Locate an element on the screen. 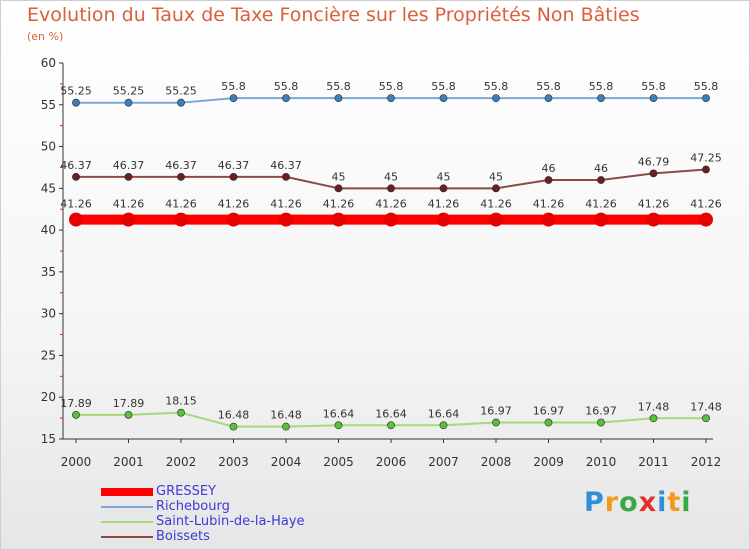 The image size is (750, 550). legend-label: Boissets is located at coordinates (183, 536).